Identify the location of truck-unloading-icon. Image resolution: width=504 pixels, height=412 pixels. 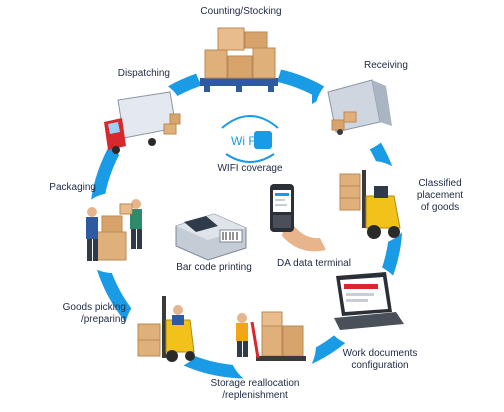
(359, 107).